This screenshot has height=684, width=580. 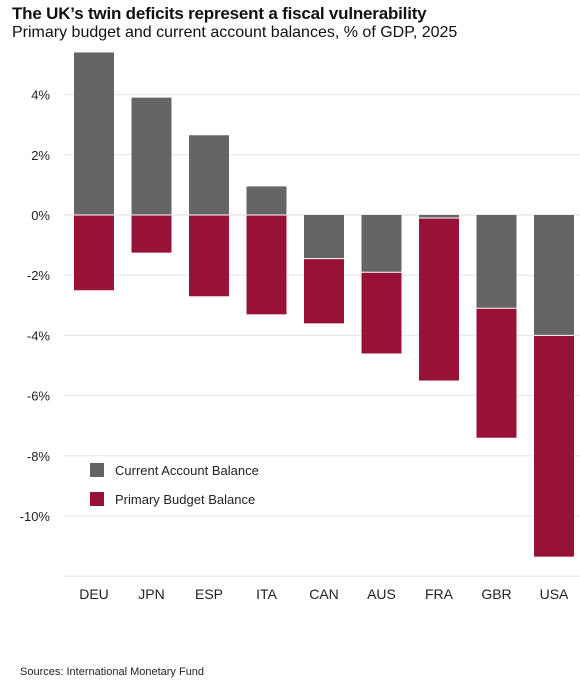 I want to click on y-axis-ticks: 4% 2% 0% -2% -4% -6% -8% -10%, so click(x=35, y=306).